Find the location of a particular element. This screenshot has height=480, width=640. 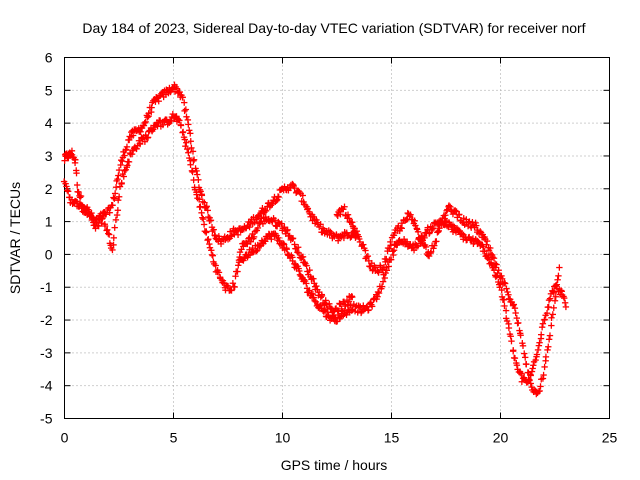

y-tick-label: -3 is located at coordinates (46, 353).